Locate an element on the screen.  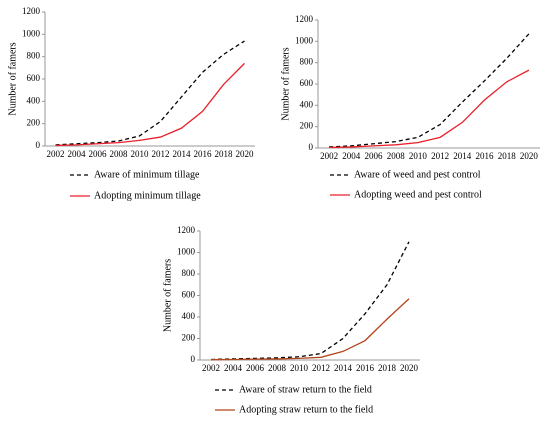
legend-label: Aware of weed and pest control is located at coordinates (417, 174).